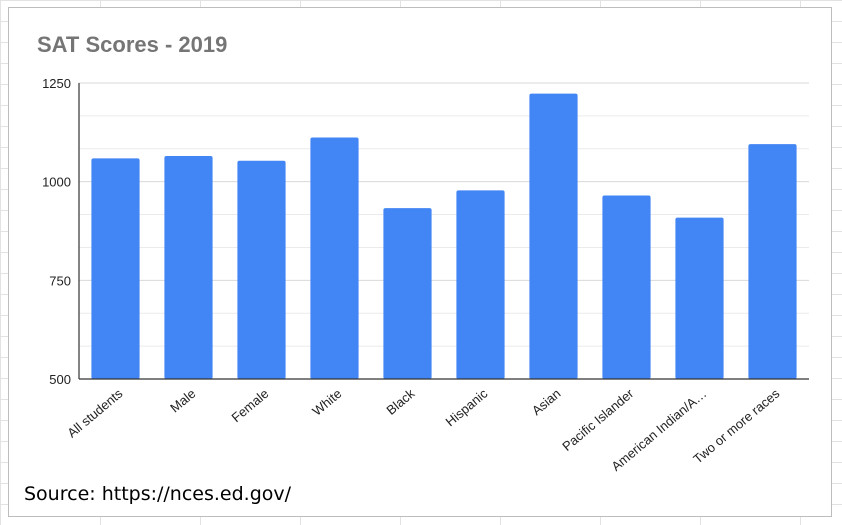  What do you see at coordinates (115, 268) in the screenshot?
I see `bar-all-students` at bounding box center [115, 268].